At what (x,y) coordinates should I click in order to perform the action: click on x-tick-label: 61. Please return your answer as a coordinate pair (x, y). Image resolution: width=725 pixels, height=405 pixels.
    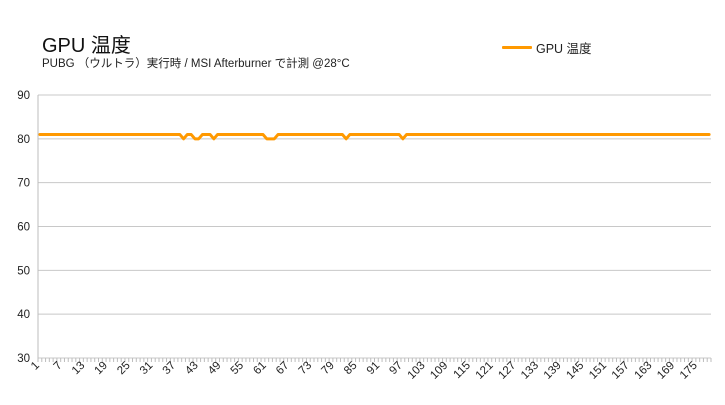
    Looking at the image, I should click on (260, 369).